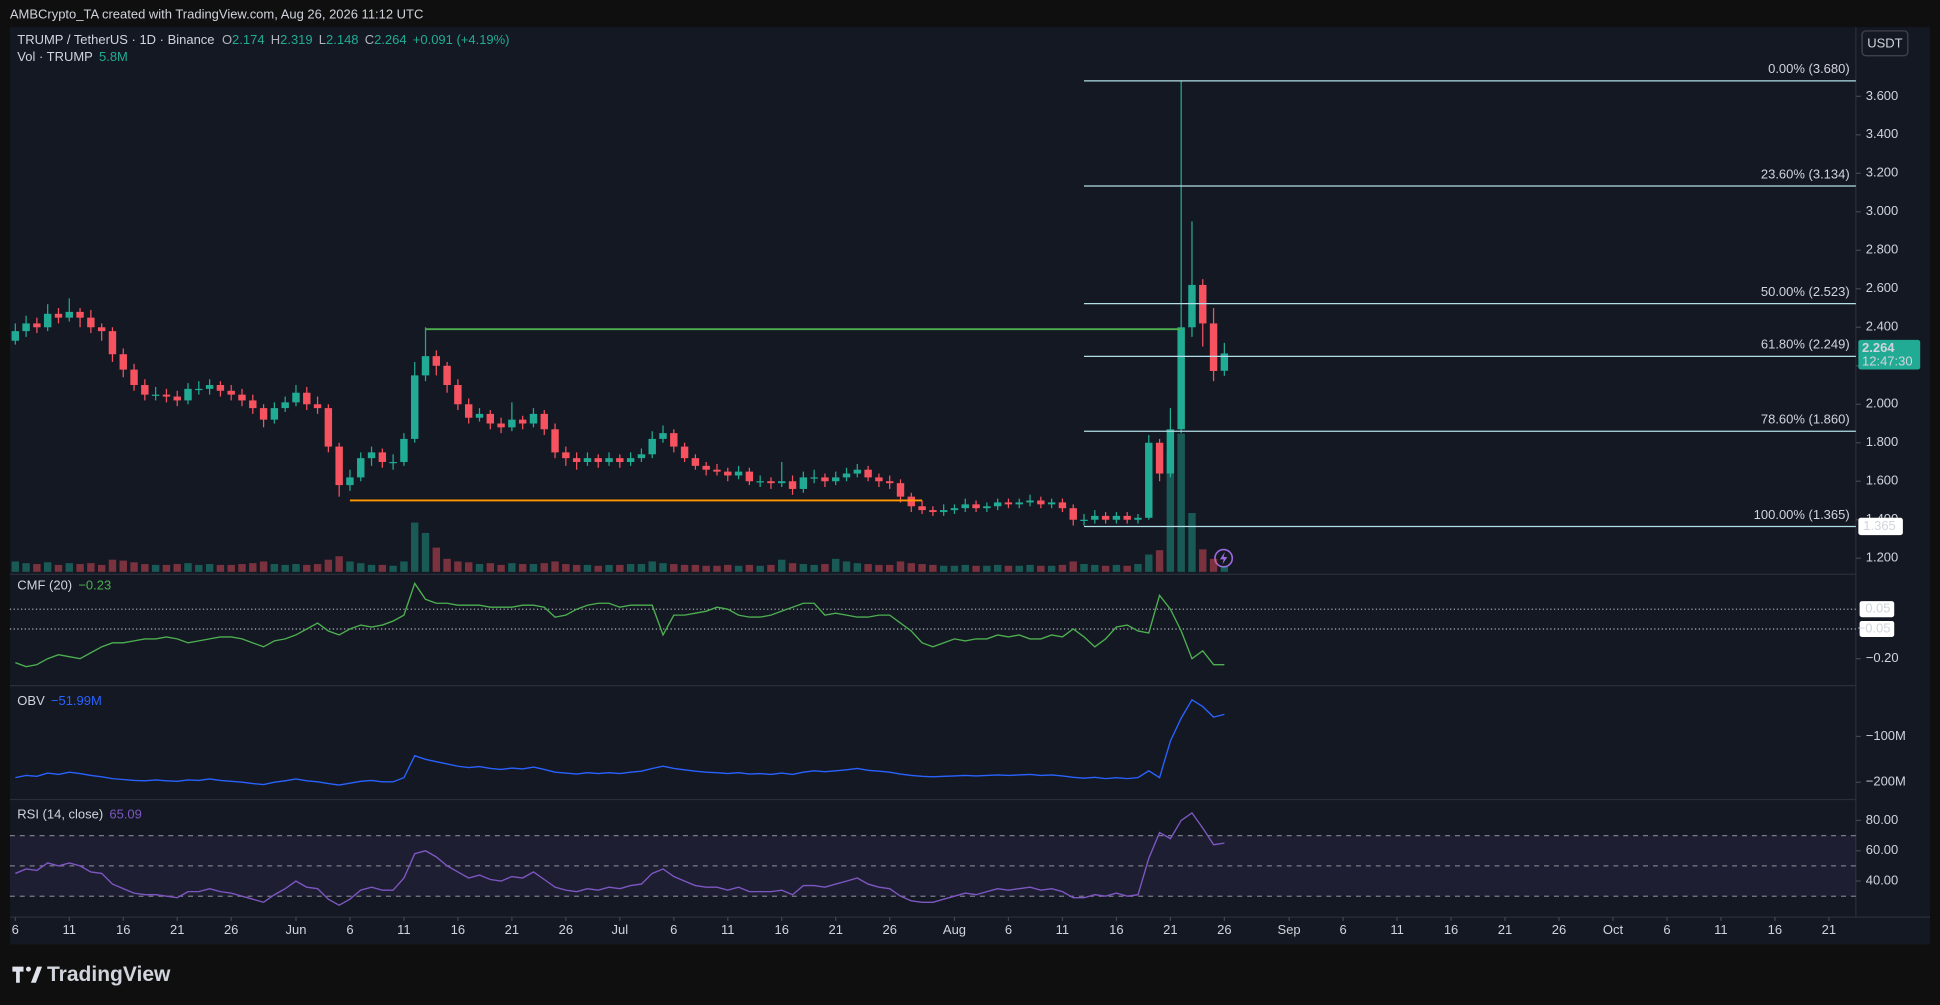 This screenshot has width=1940, height=1005. What do you see at coordinates (1882, 287) in the screenshot?
I see `y-tick-label: 2.600` at bounding box center [1882, 287].